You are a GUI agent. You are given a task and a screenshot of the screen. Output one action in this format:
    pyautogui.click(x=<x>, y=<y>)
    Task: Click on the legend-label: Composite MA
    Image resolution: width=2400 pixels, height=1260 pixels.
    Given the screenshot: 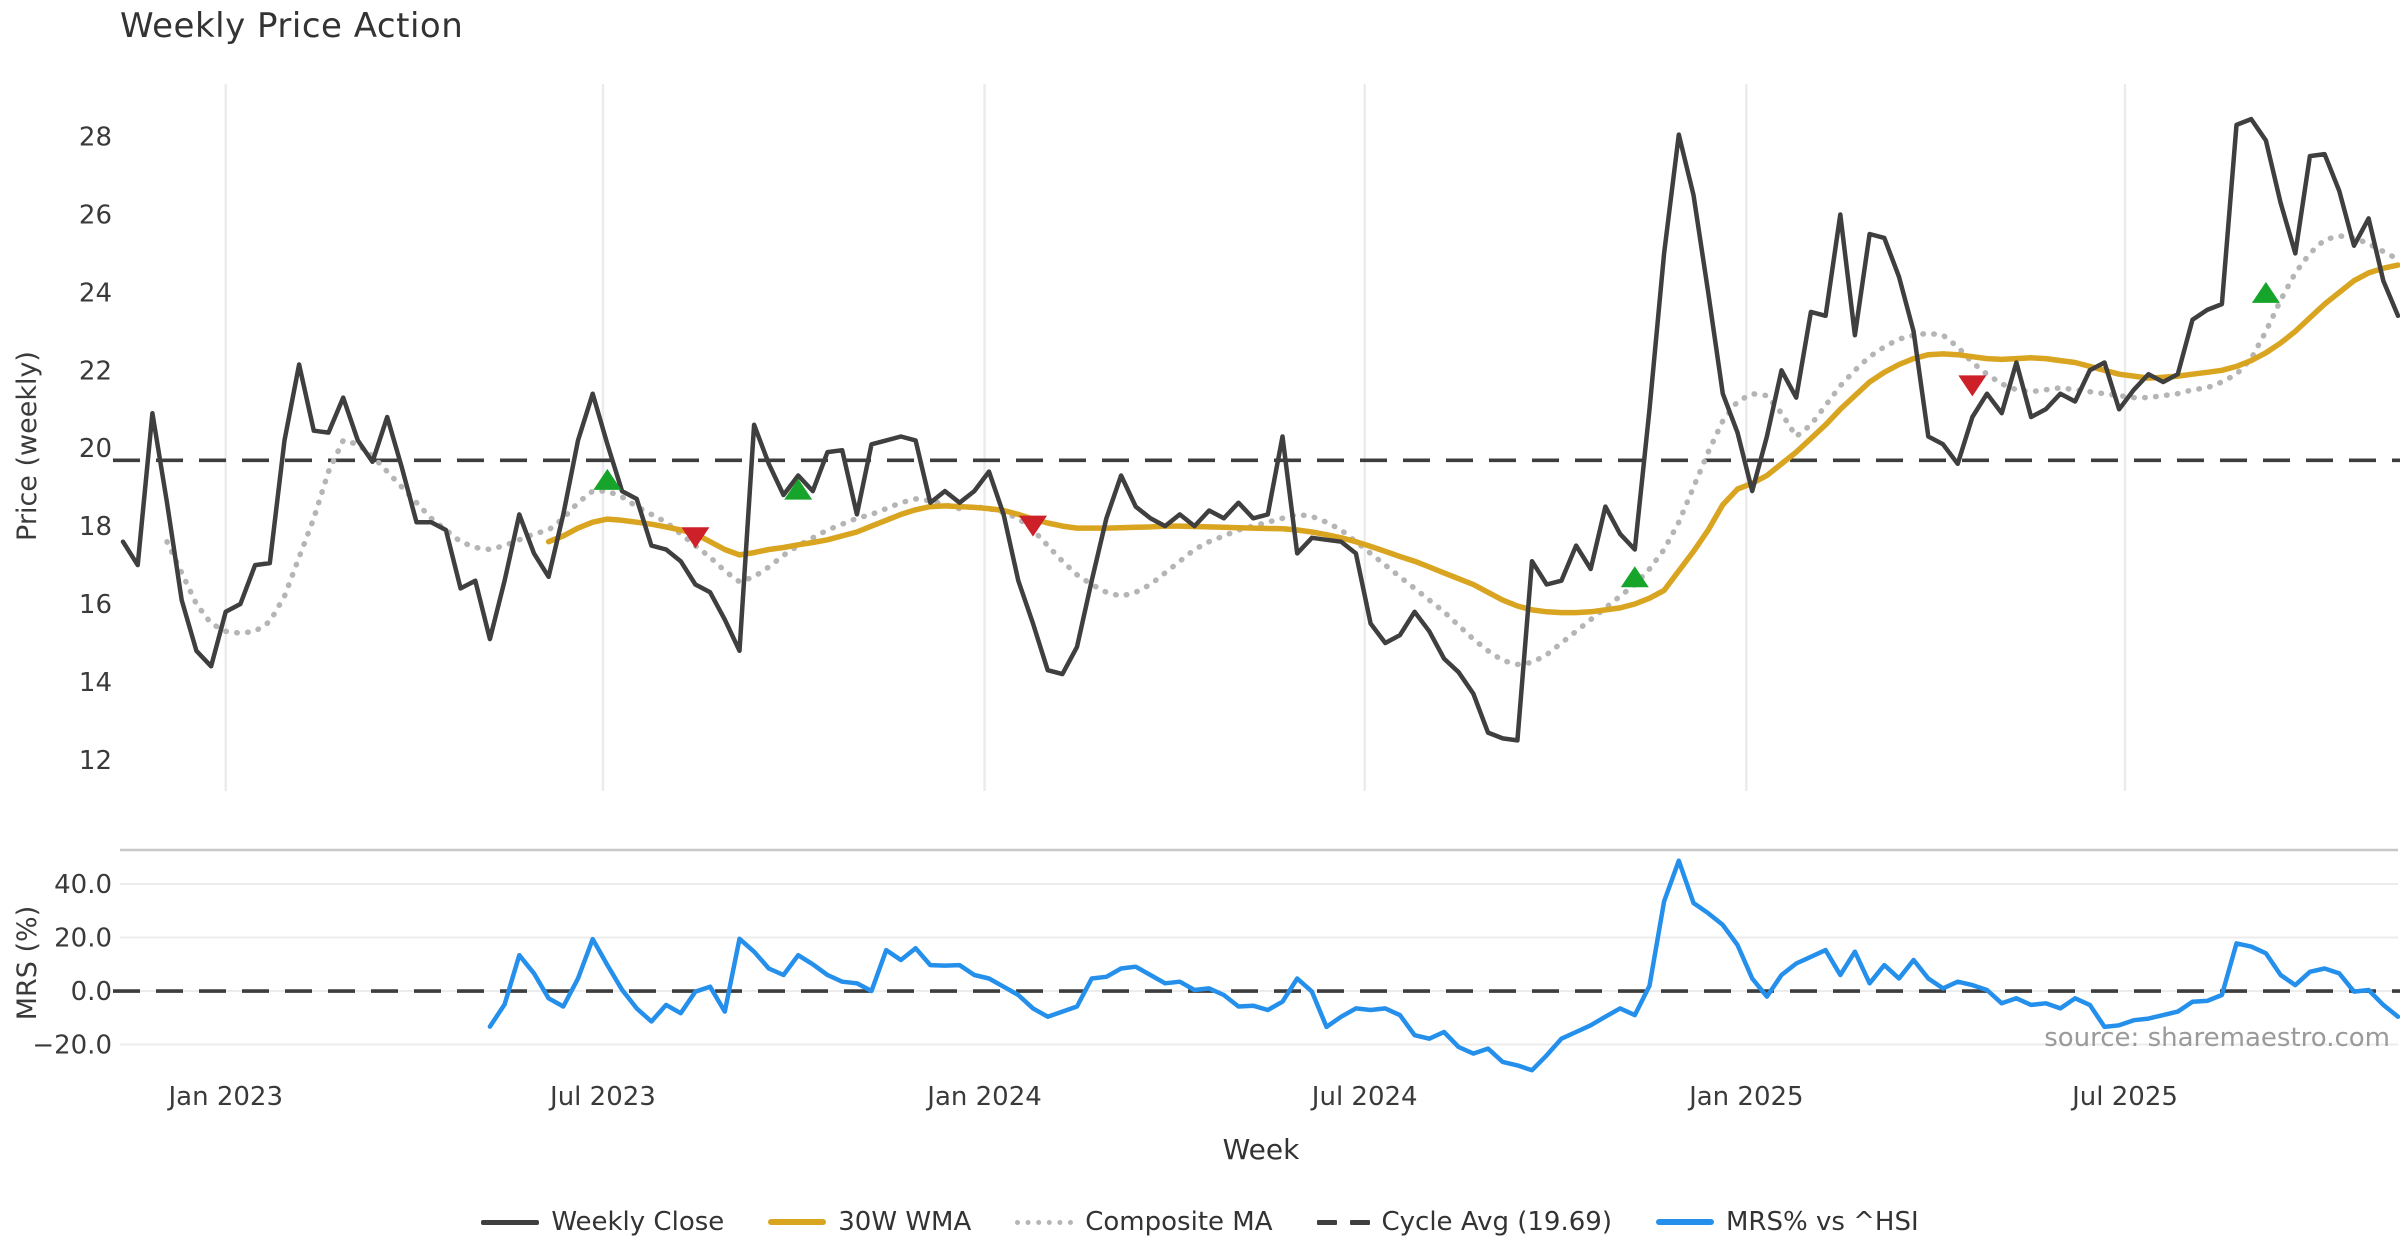 What is the action you would take?
    pyautogui.click(x=1179, y=1222)
    